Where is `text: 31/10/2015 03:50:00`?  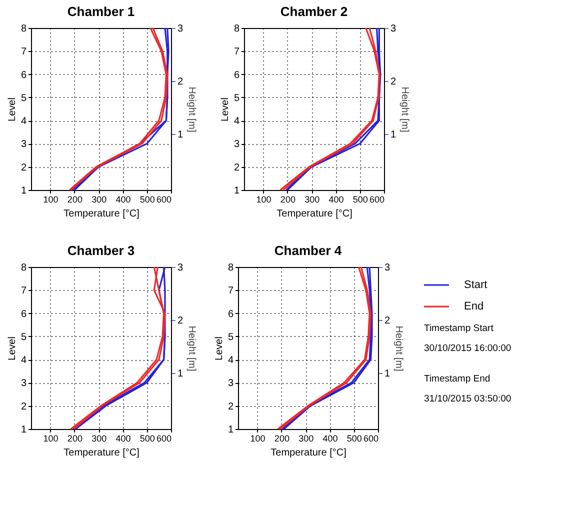
text: 31/10/2015 03:50:00 is located at coordinates (468, 398).